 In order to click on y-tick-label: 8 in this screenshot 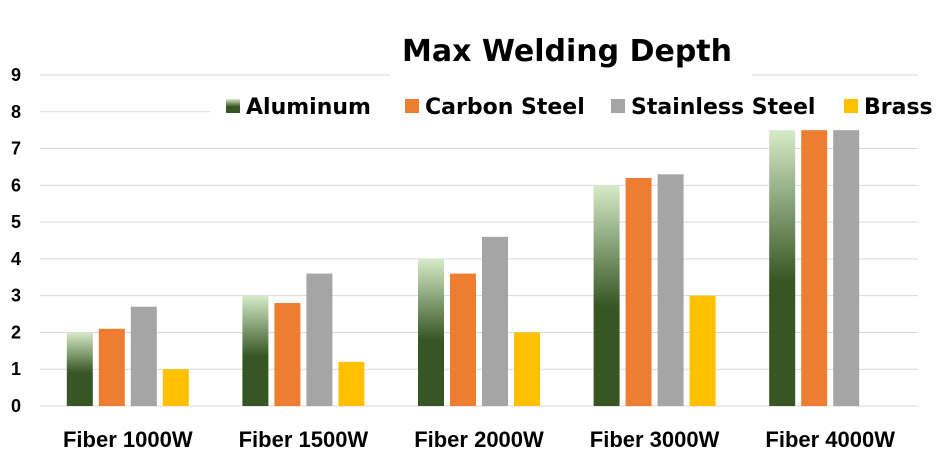, I will do `click(16, 112)`.